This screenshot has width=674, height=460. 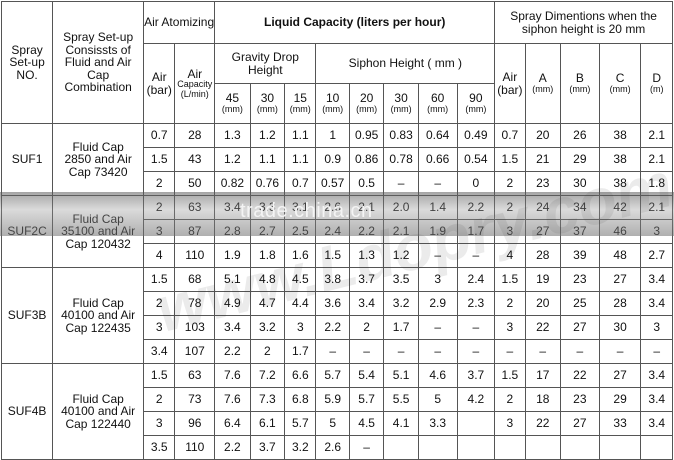 I want to click on siphon-60-label: 60, so click(x=437, y=98).